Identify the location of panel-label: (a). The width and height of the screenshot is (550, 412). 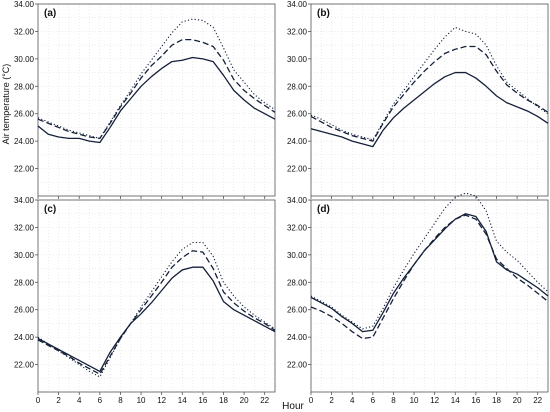
(50, 13).